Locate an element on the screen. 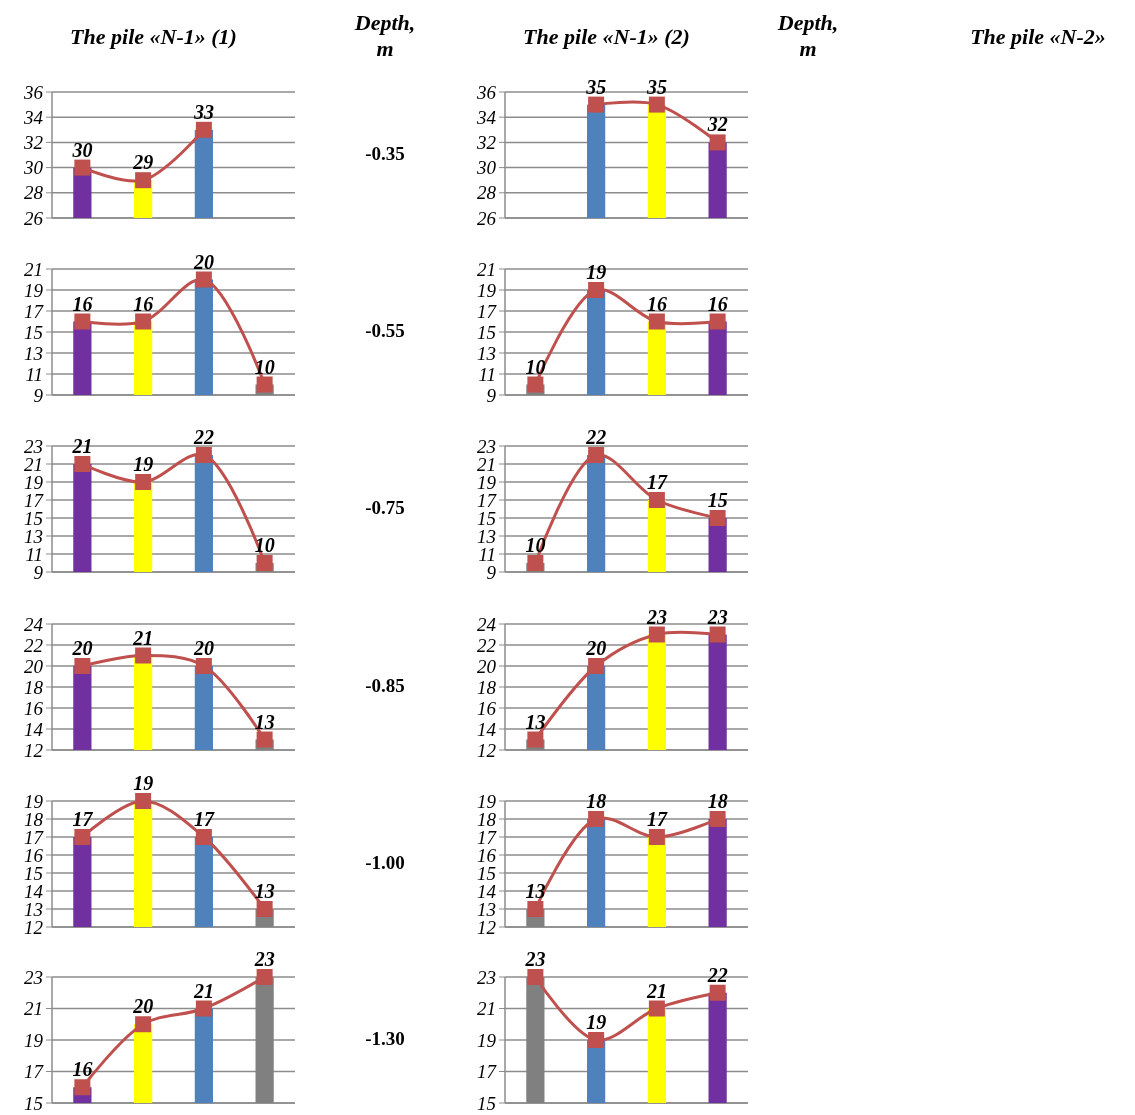 The height and width of the screenshot is (1115, 1135). y-tick-label: 28 is located at coordinates (34, 193).